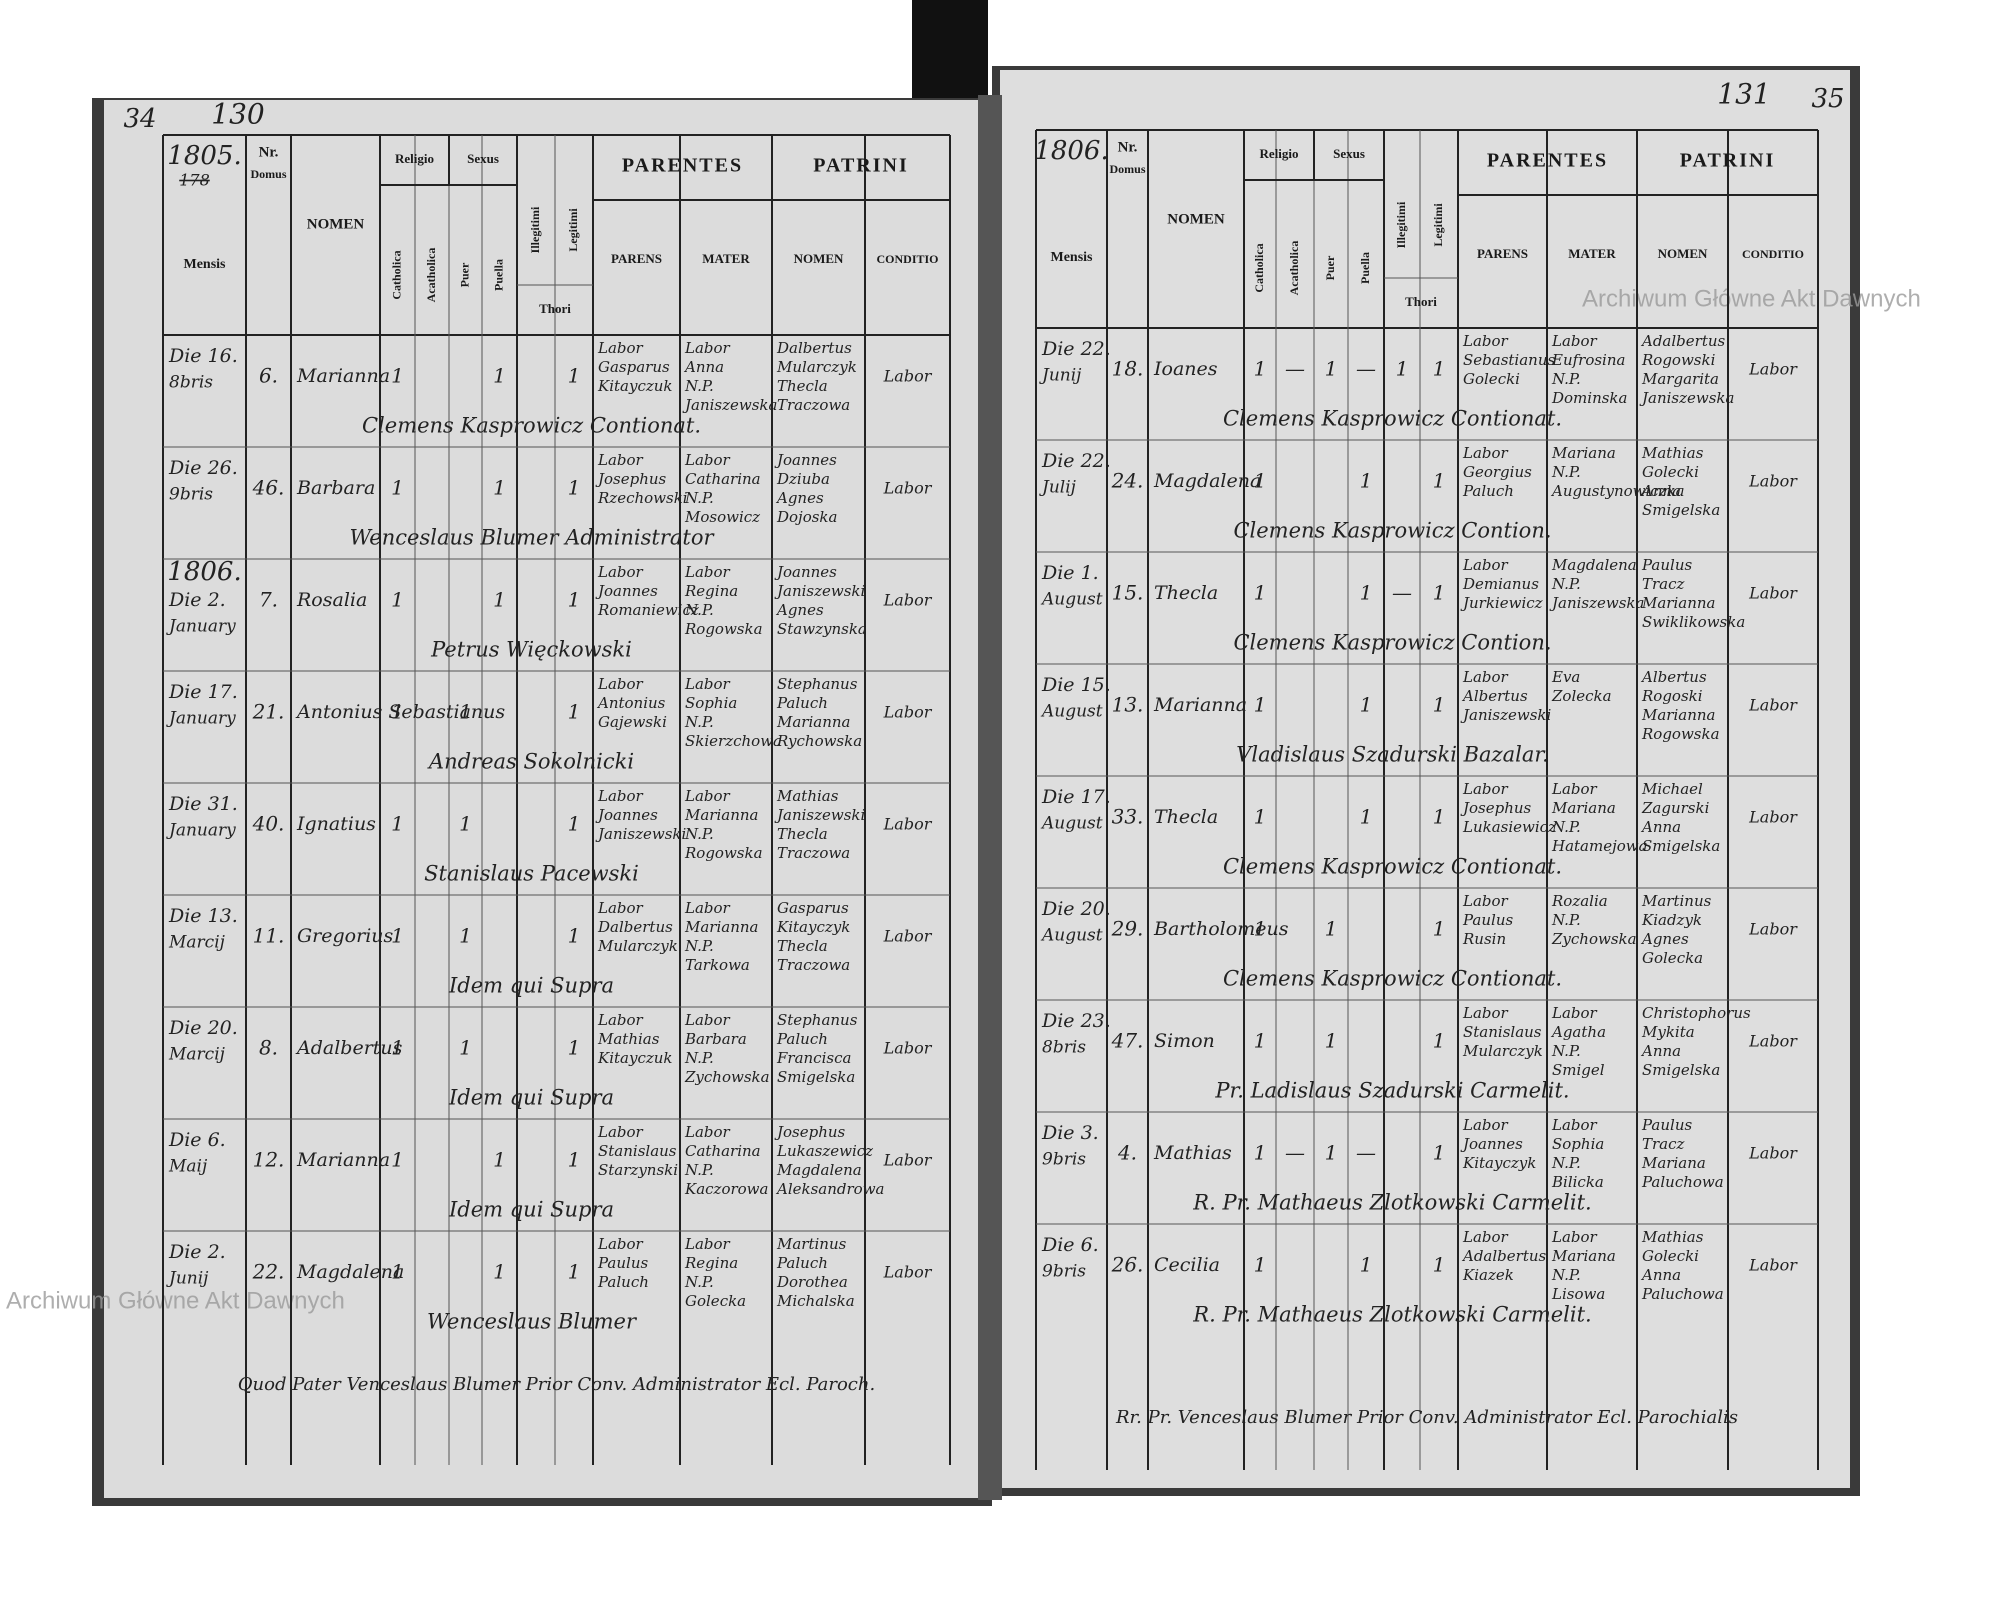  Describe the element at coordinates (1187, 1265) in the screenshot. I see `child-name: Cecilia` at that location.